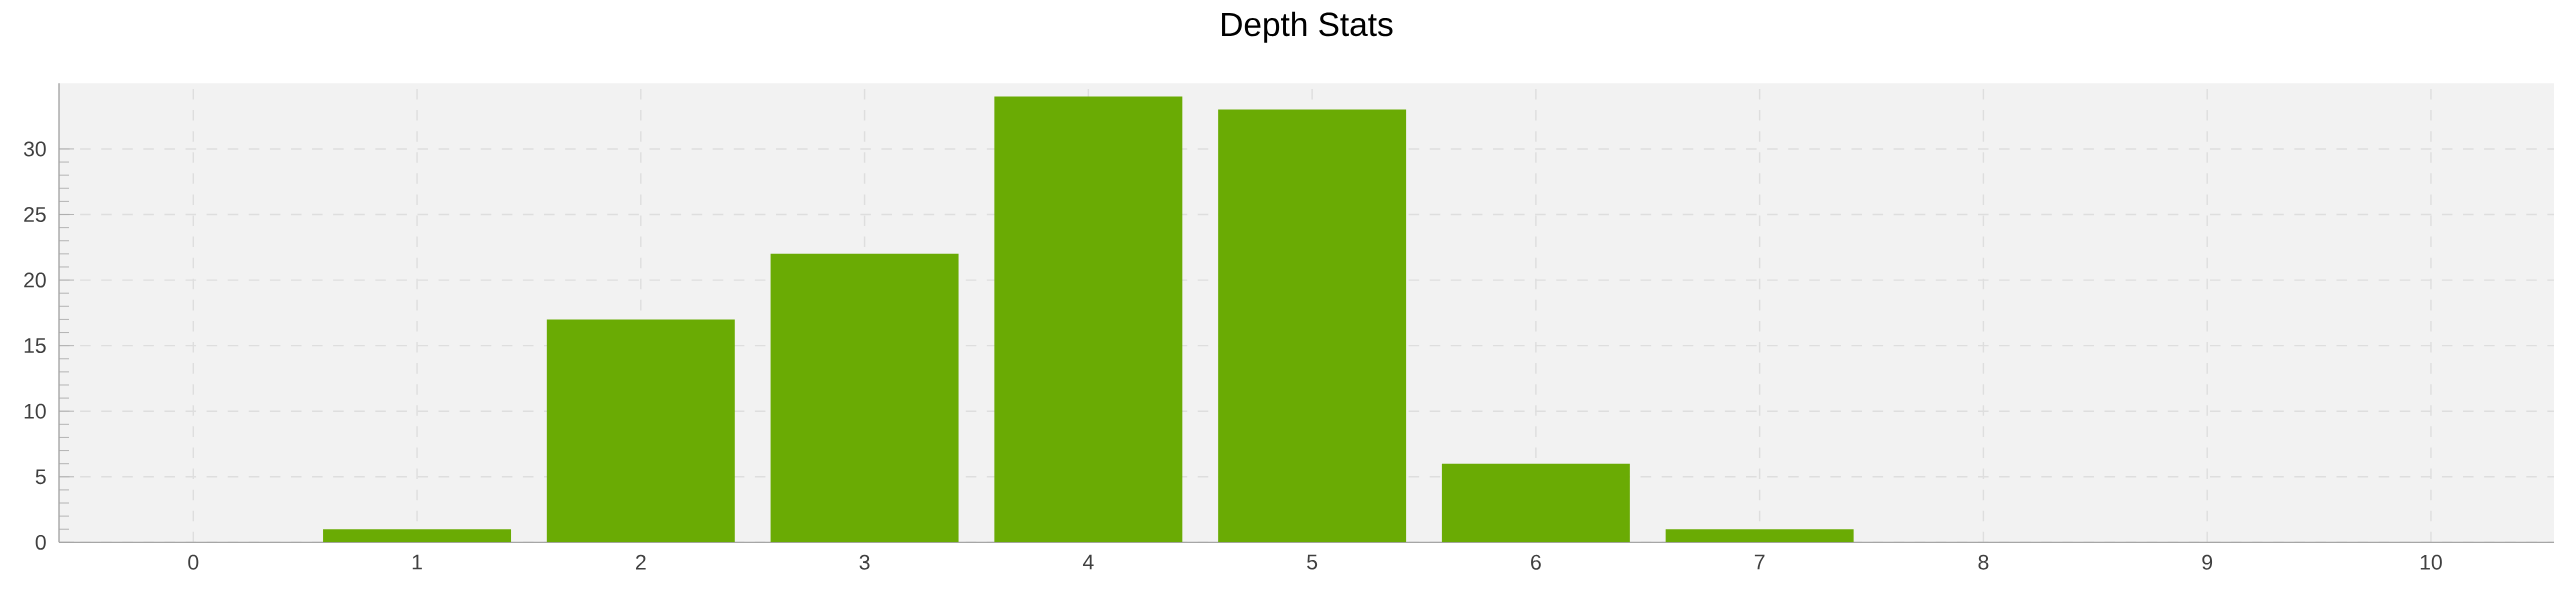 The height and width of the screenshot is (611, 2570). What do you see at coordinates (1536, 562) in the screenshot?
I see `x-tick-label: 6` at bounding box center [1536, 562].